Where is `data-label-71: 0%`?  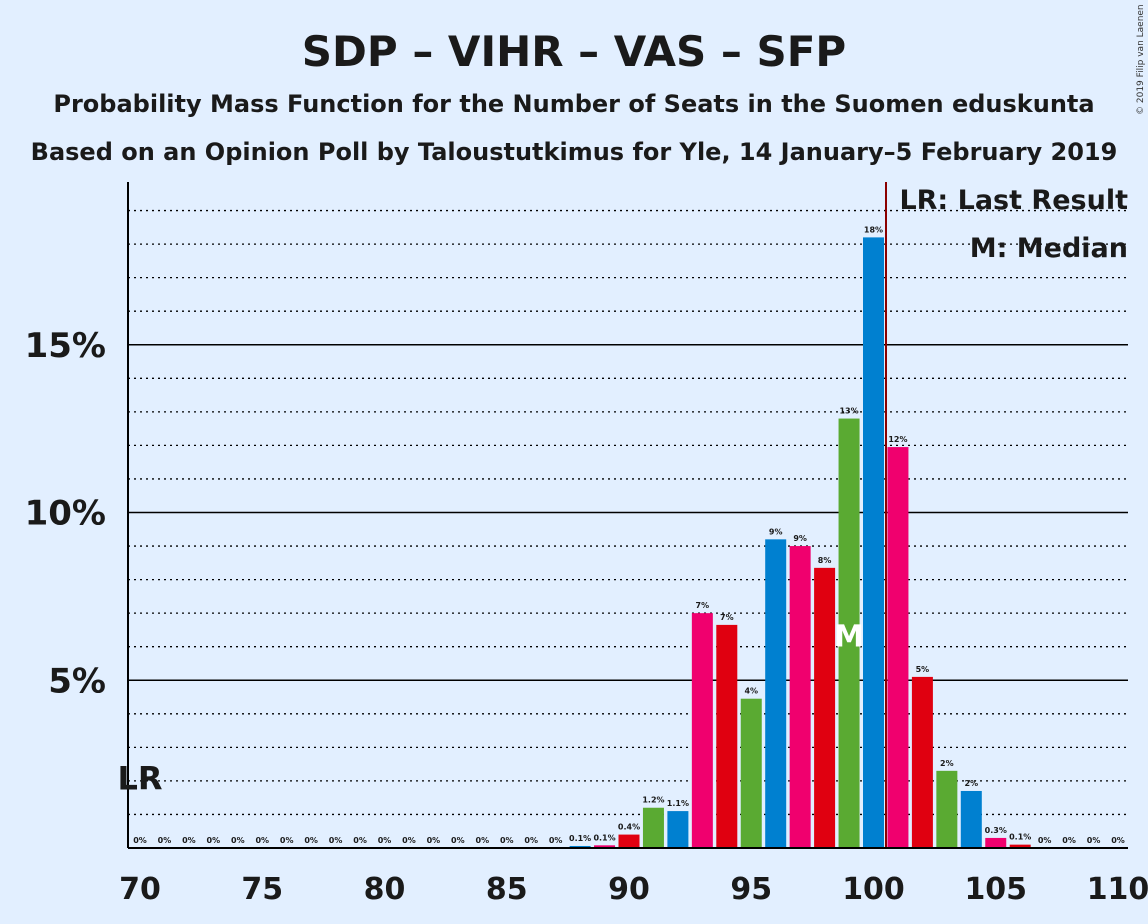
data-label-71: 0% is located at coordinates (165, 840).